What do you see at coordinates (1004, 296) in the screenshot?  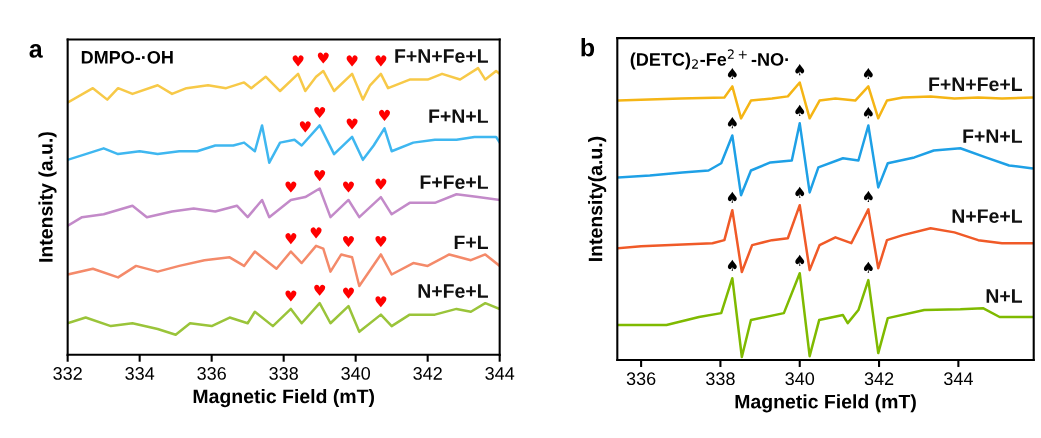 I see `series-label: N+L` at bounding box center [1004, 296].